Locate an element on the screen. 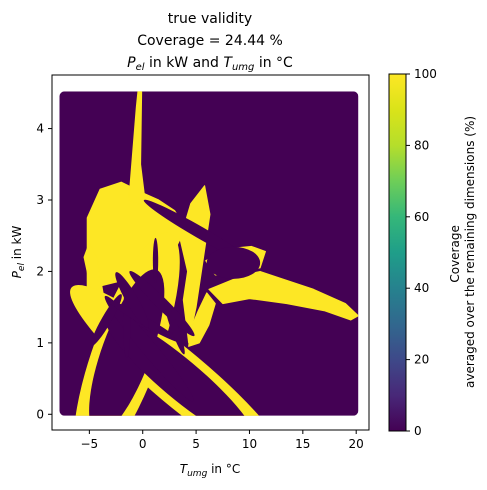 The image size is (487, 490). colorbar-tick-label: 60 is located at coordinates (421, 217).